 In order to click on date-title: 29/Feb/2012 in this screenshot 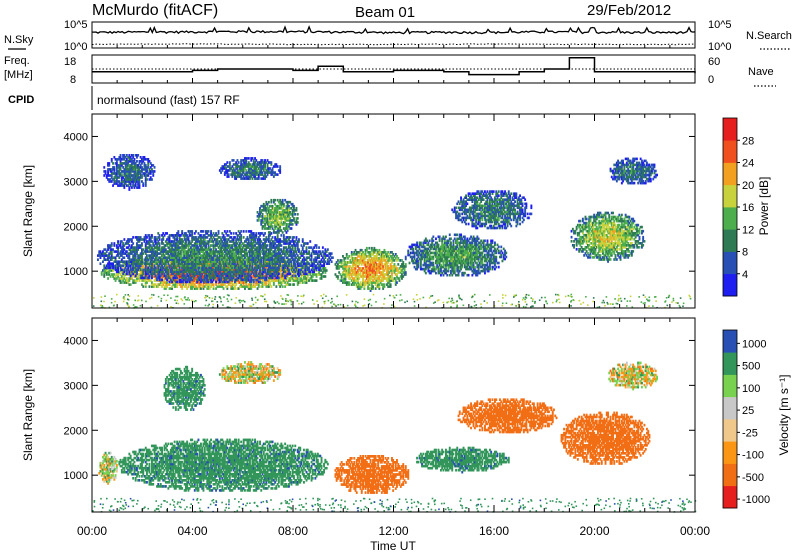, I will do `click(629, 10)`.